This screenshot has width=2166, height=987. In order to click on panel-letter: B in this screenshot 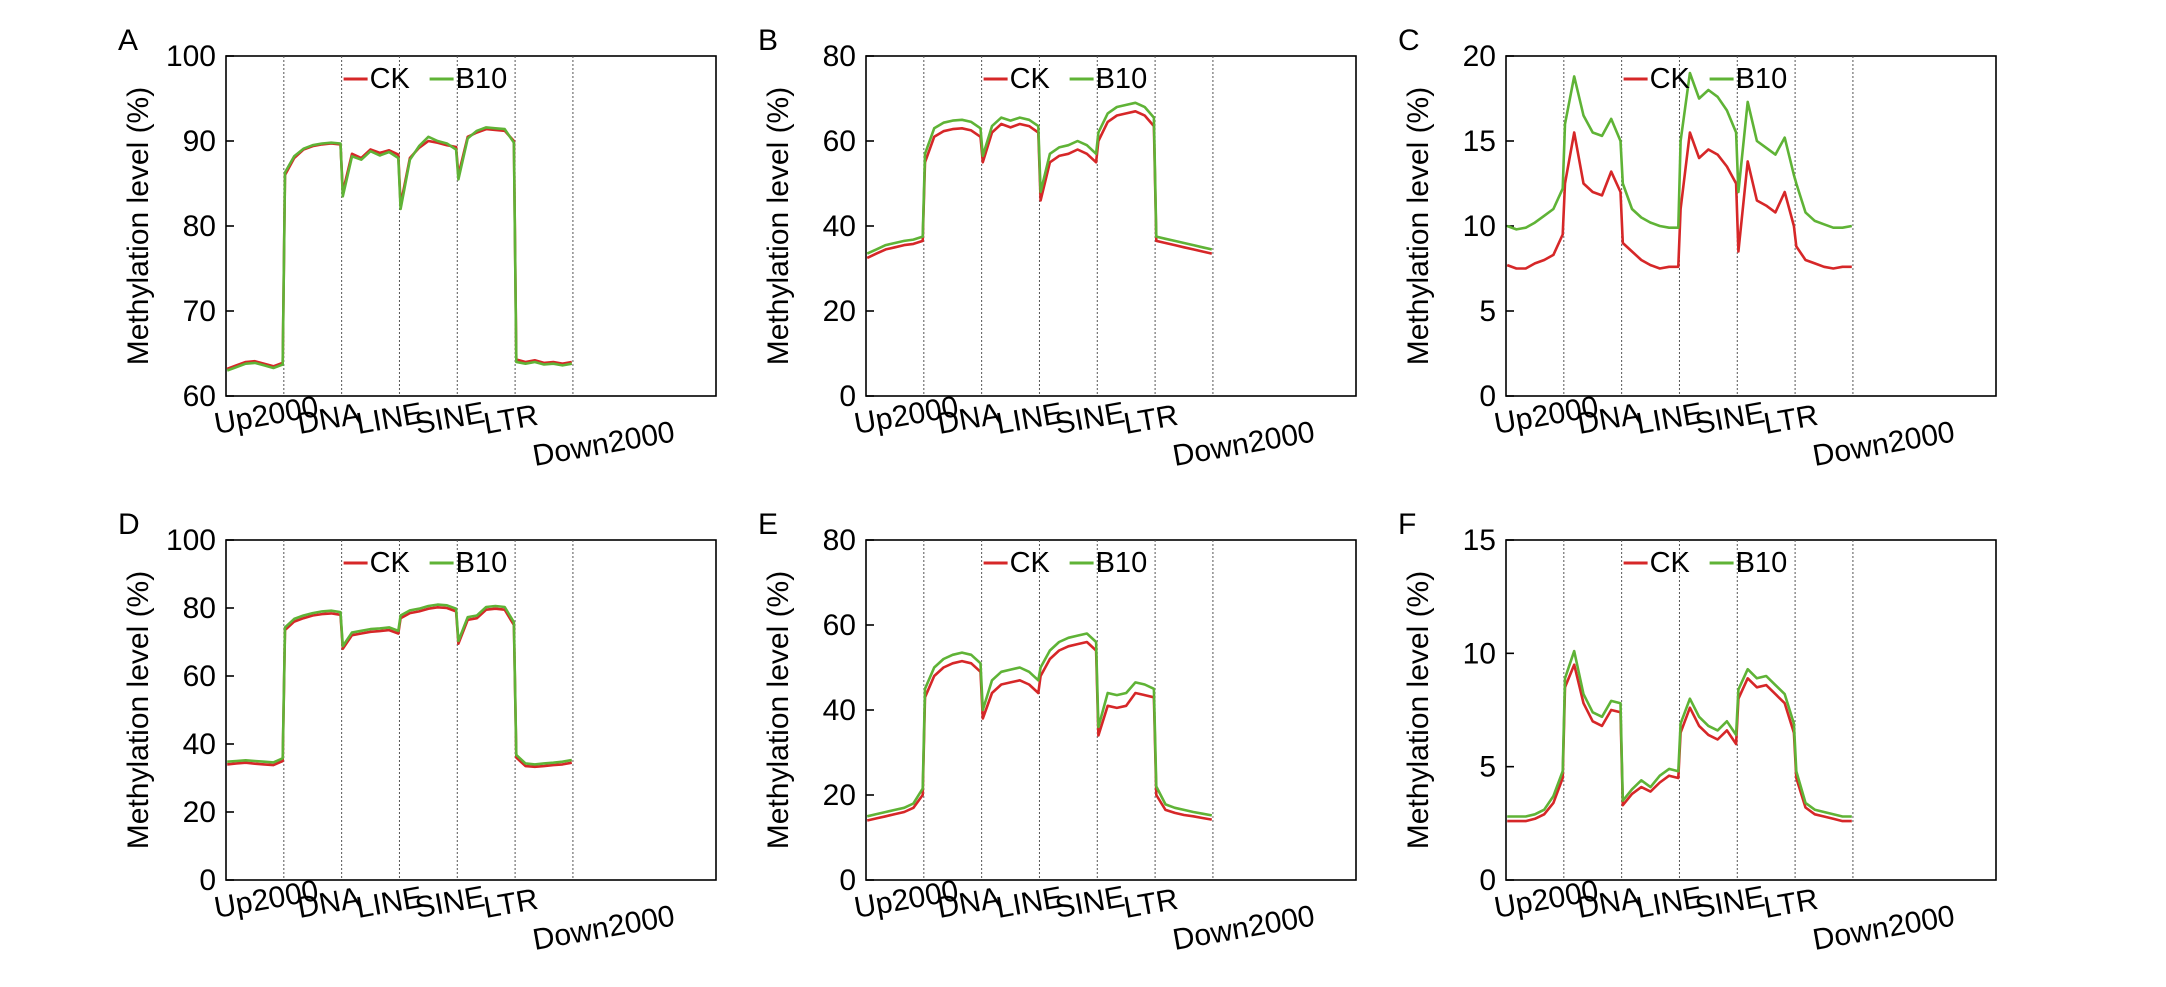, I will do `click(768, 40)`.